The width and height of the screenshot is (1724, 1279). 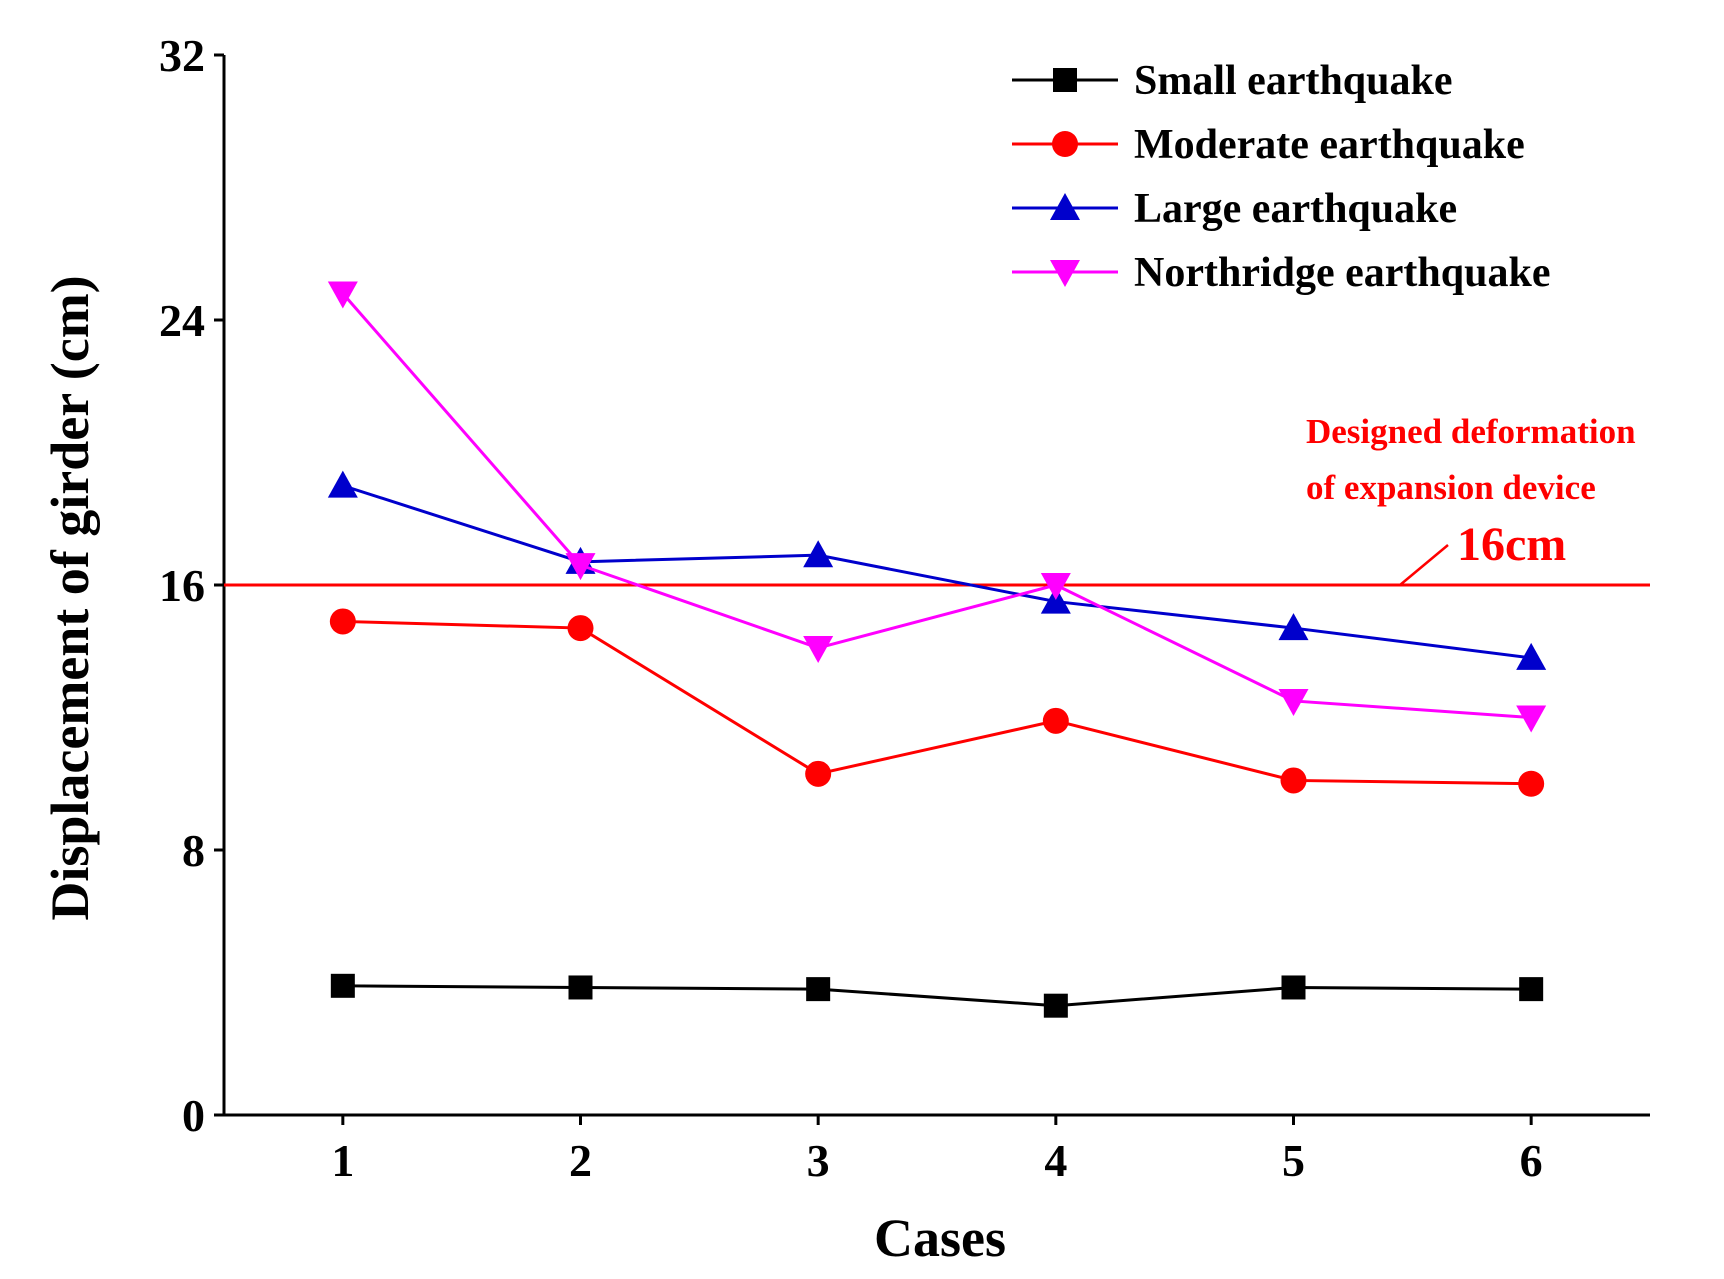 I want to click on reference-label-line2: of expansion device, so click(x=1451, y=487).